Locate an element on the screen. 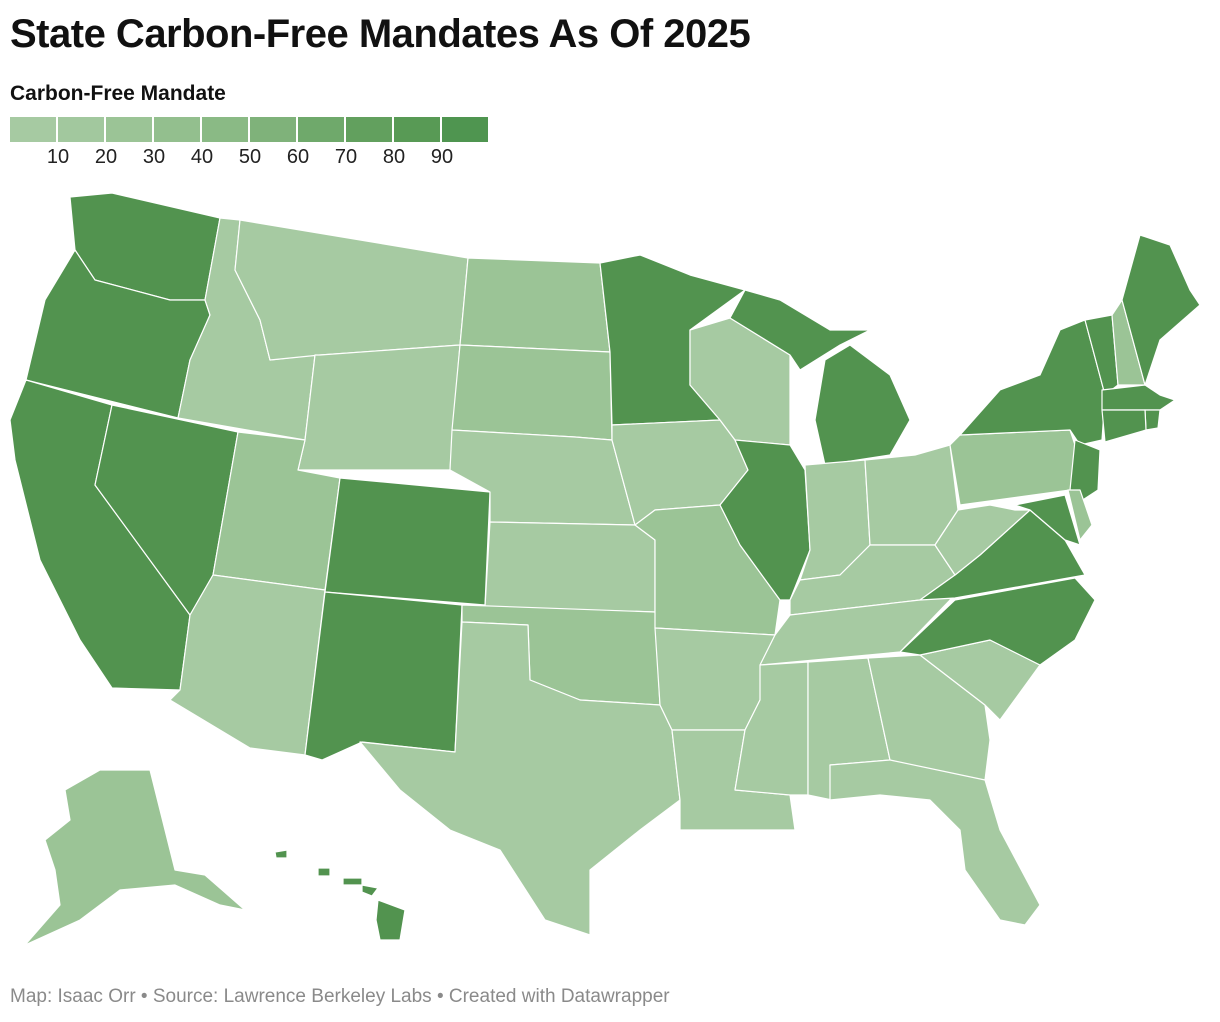 The image size is (1220, 1022). legend-tick-10: 10 is located at coordinates (58, 157).